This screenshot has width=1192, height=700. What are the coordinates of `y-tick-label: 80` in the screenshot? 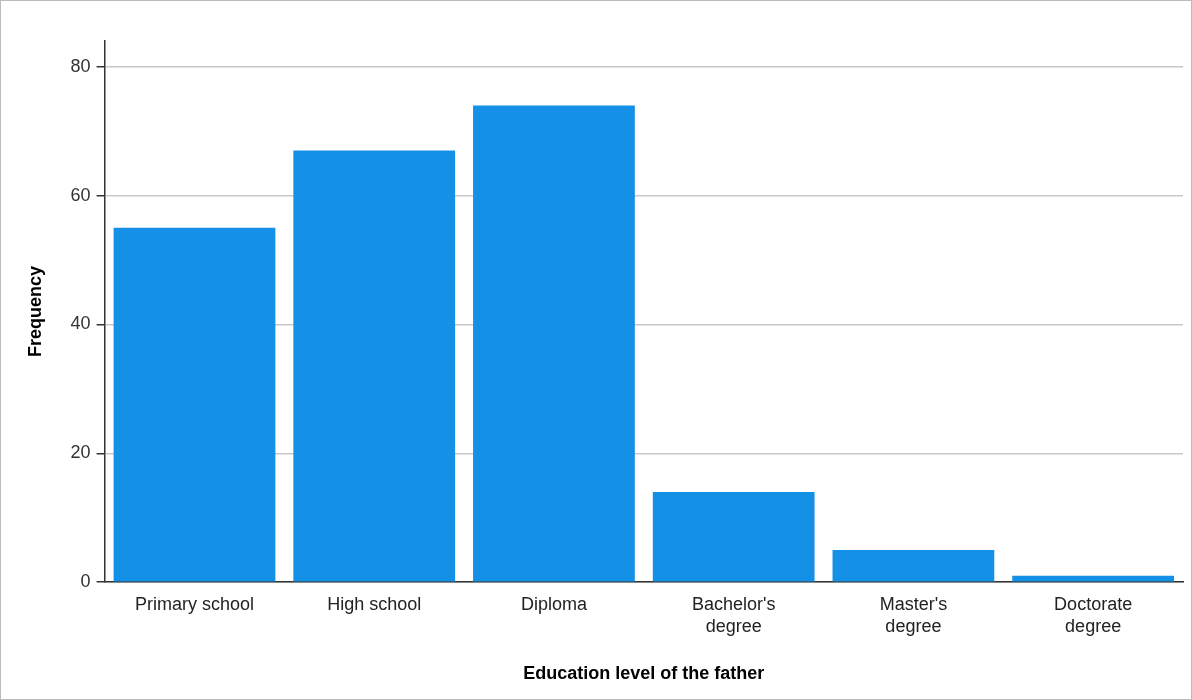 It's located at (80, 65).